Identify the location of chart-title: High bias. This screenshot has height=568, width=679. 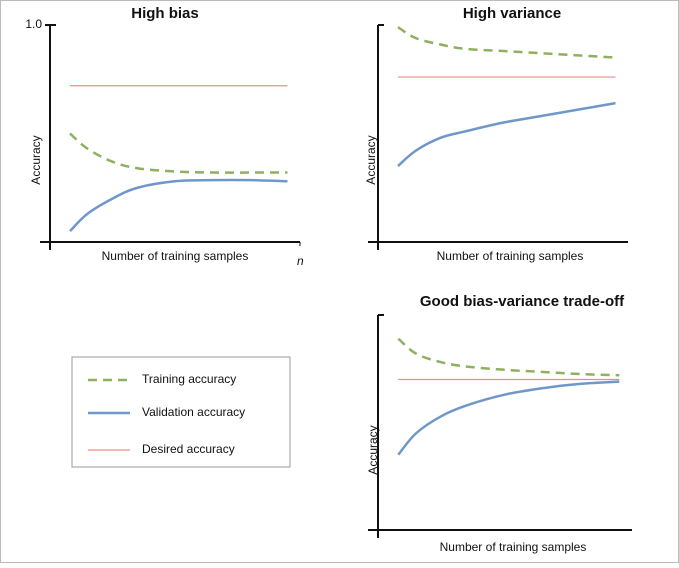
(165, 13).